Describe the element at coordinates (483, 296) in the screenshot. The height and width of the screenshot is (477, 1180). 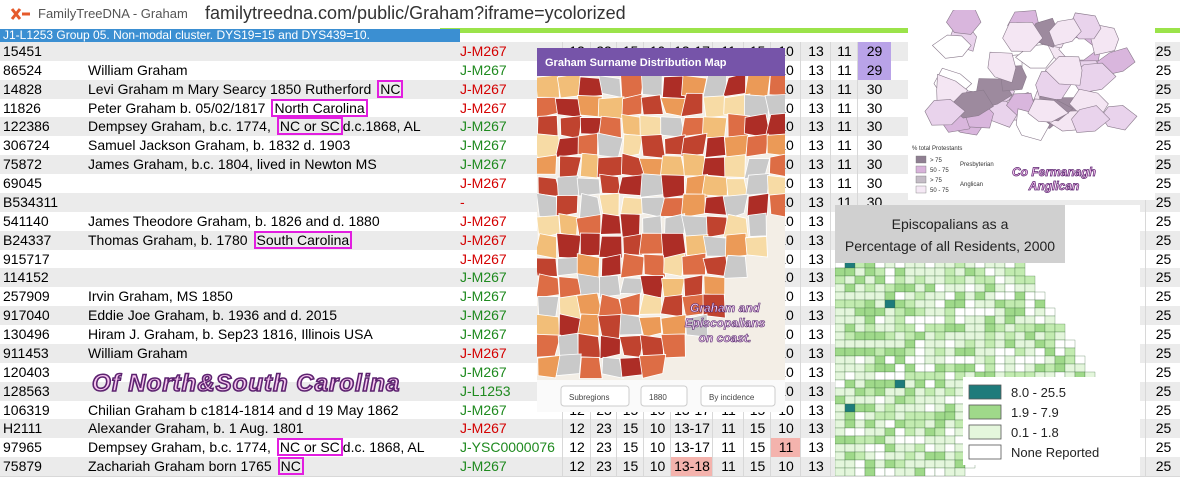
I see `haplogroup: J-M267` at that location.